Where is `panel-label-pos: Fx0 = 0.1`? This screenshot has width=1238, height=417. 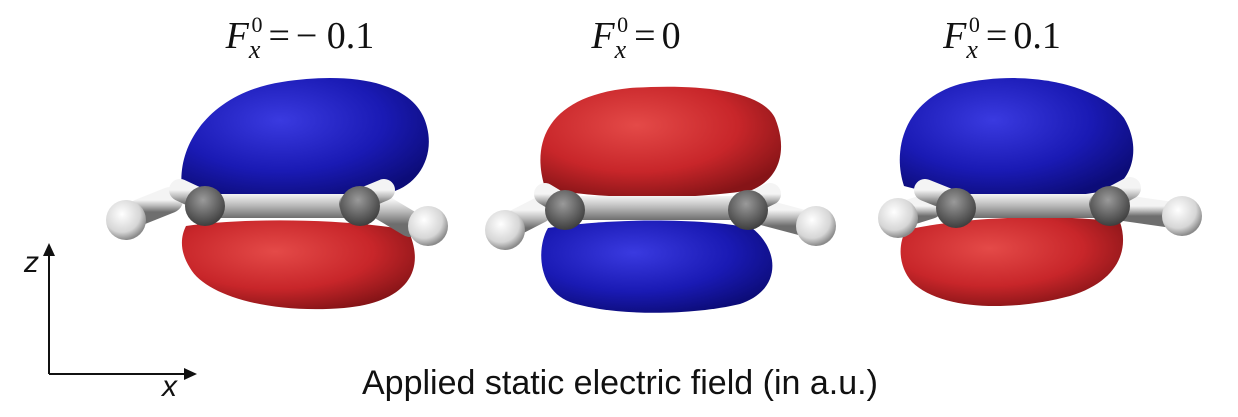
panel-label-pos: Fx0 = 0.1 is located at coordinates (1002, 38).